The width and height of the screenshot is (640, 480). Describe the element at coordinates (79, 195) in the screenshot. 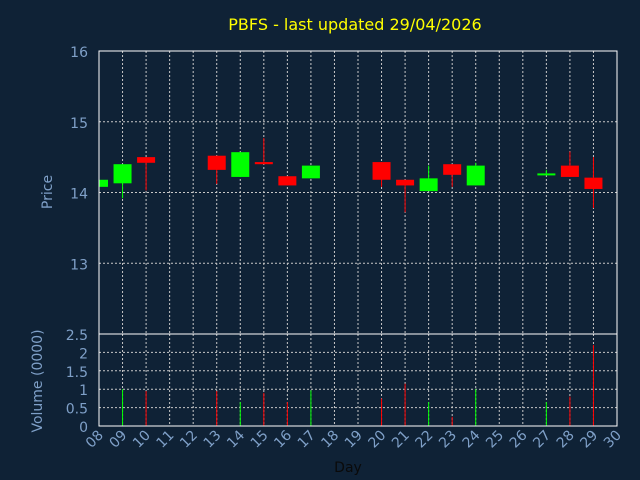

I see `price-tick-label: 14` at that location.